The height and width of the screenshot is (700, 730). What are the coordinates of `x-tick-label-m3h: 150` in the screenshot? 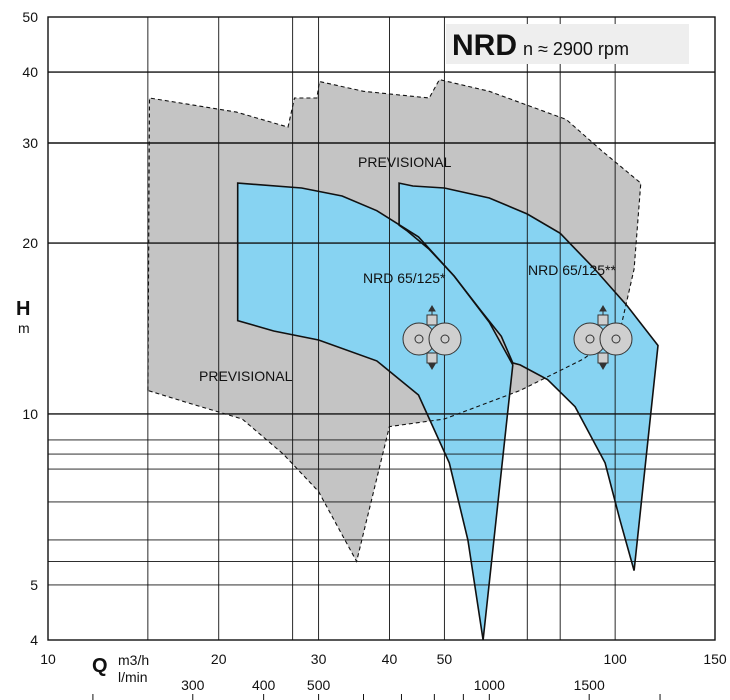 It's located at (715, 659).